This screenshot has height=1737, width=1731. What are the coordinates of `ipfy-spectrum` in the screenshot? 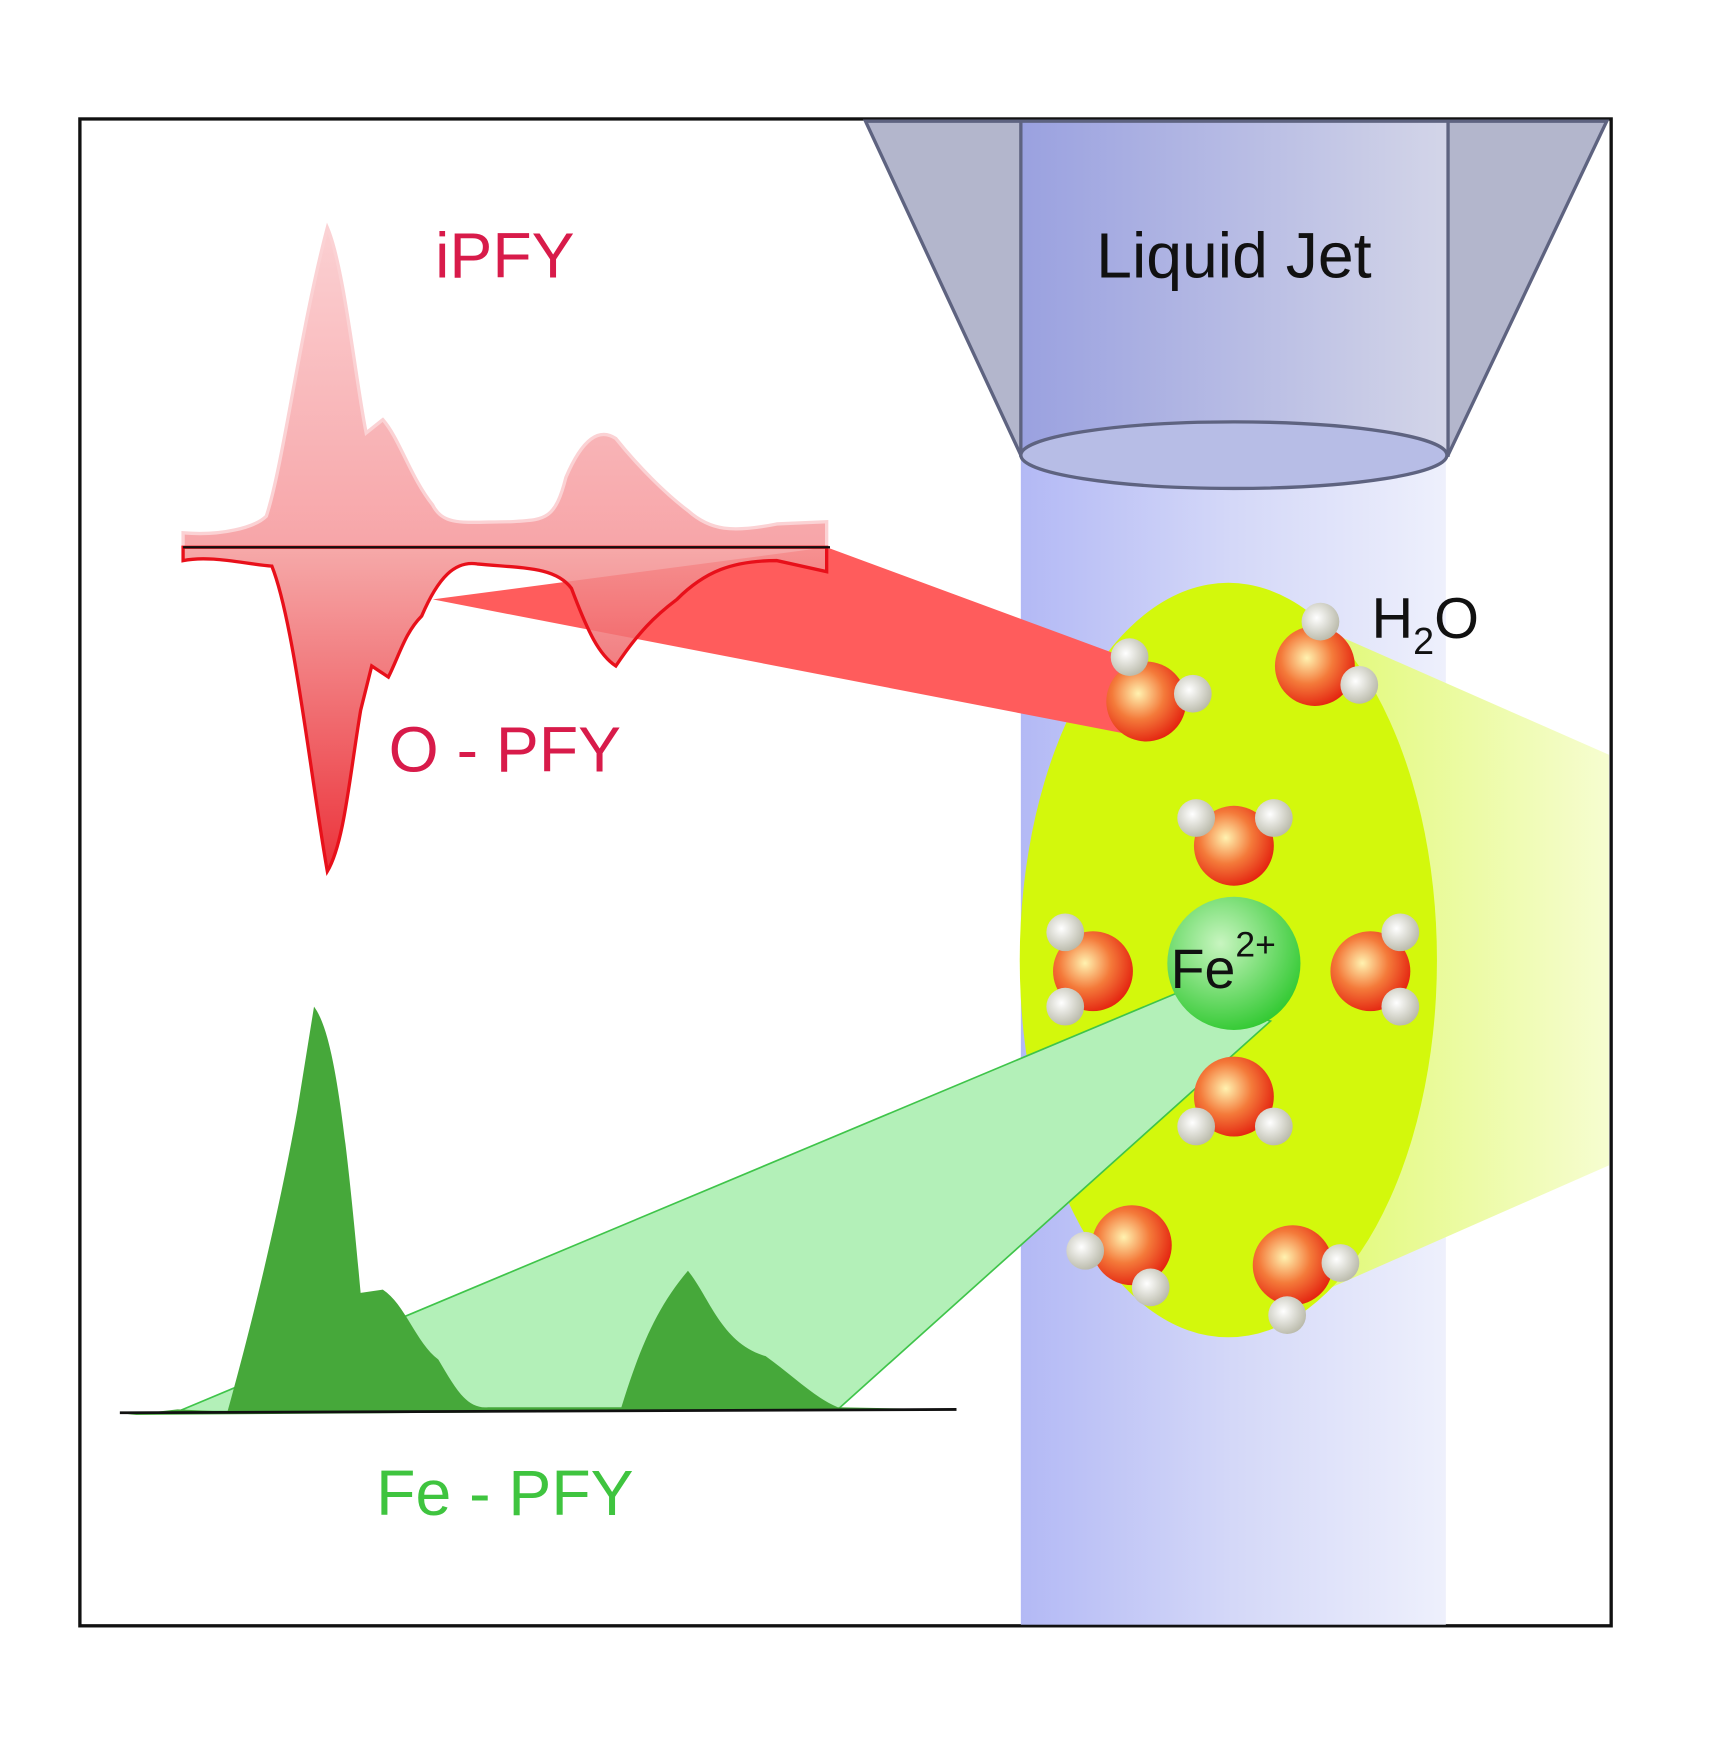 It's located at (505, 385).